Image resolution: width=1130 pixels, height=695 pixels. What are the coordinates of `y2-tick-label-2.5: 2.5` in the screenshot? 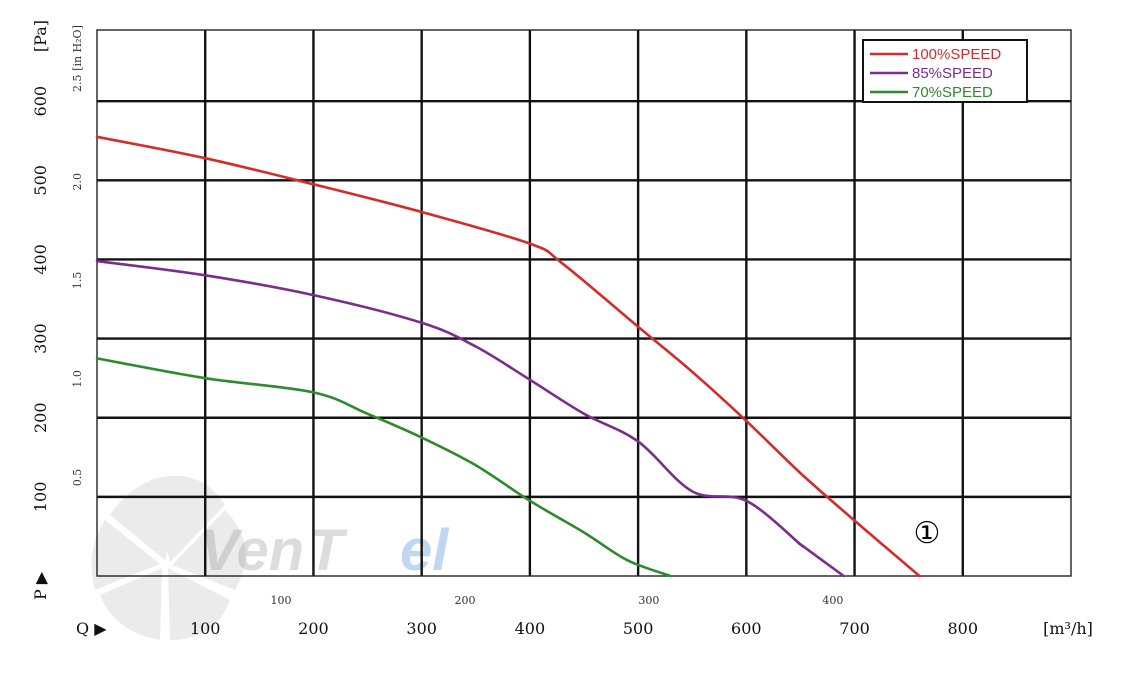 It's located at (77, 83).